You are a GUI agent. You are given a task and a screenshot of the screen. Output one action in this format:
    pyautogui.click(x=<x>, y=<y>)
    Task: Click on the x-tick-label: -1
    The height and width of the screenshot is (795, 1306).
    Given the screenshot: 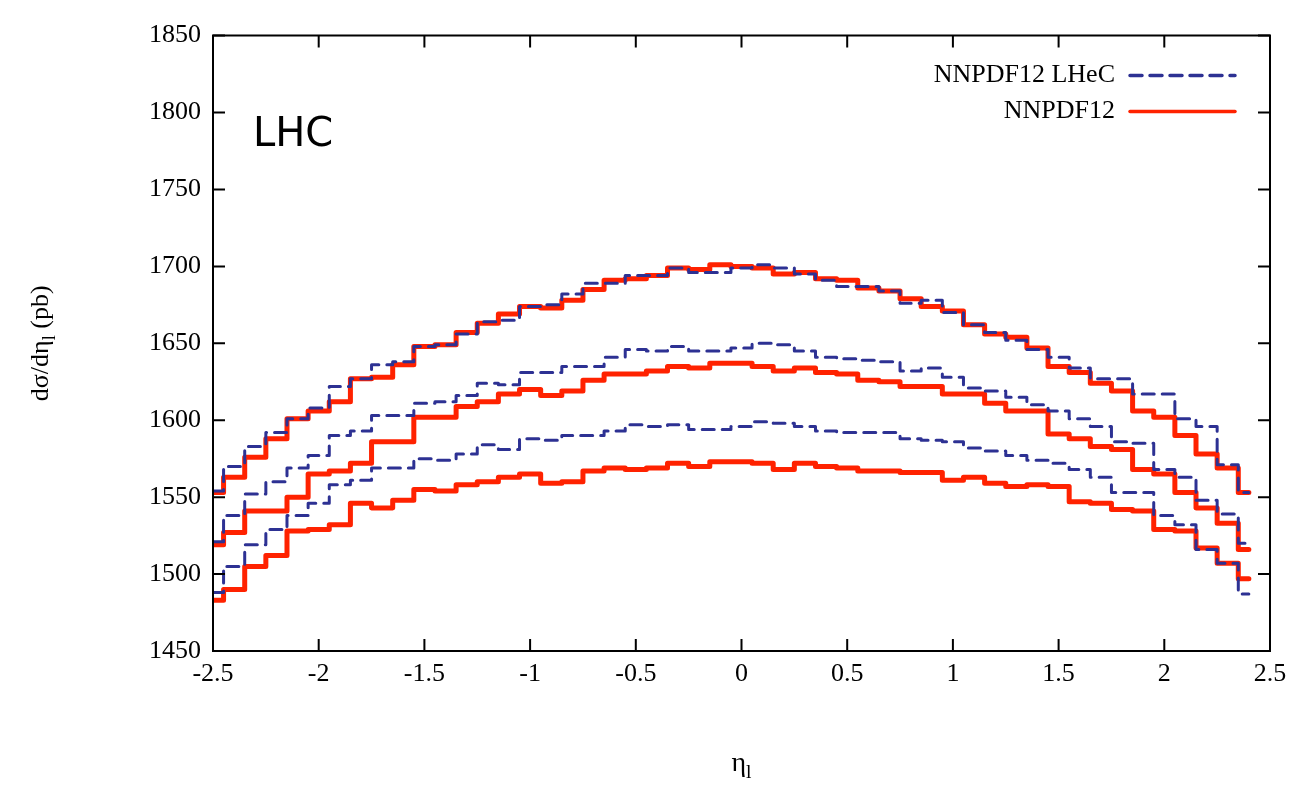 What is the action you would take?
    pyautogui.click(x=530, y=673)
    